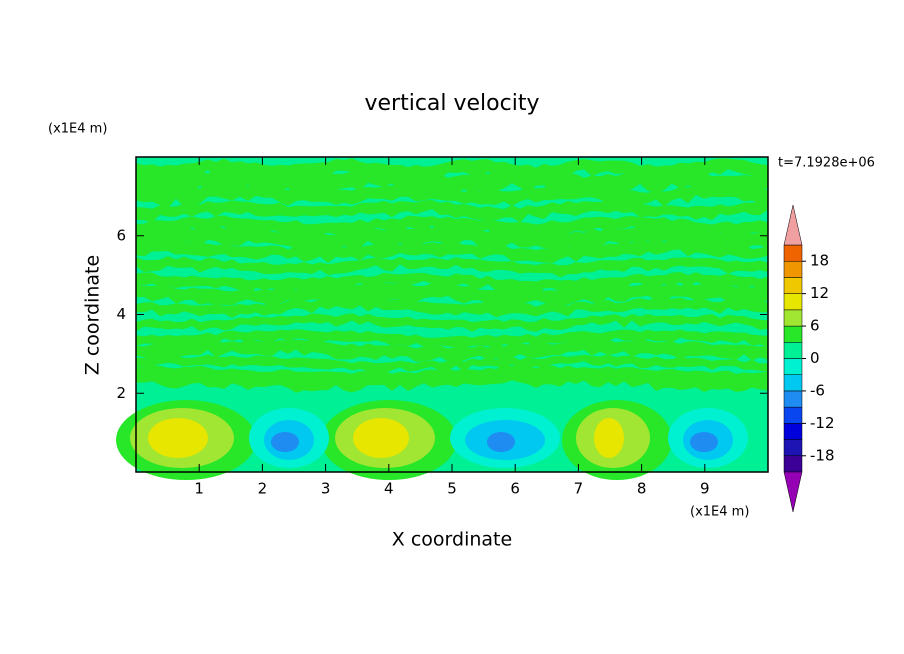  What do you see at coordinates (579, 489) in the screenshot?
I see `x-tick-label: 7` at bounding box center [579, 489].